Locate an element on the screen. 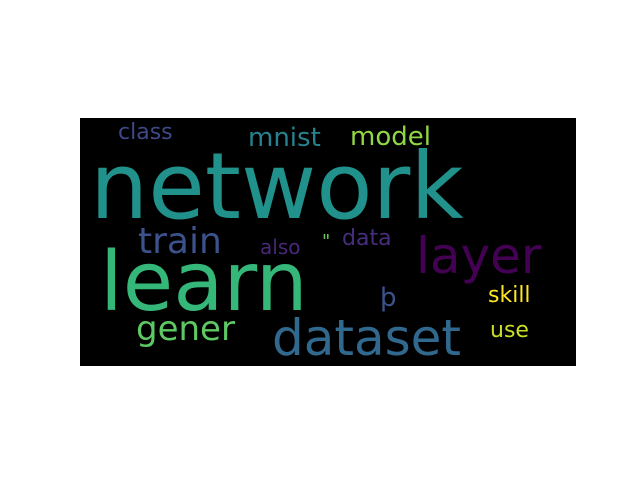 This screenshot has height=480, width=640. word-gener: gener is located at coordinates (185, 329).